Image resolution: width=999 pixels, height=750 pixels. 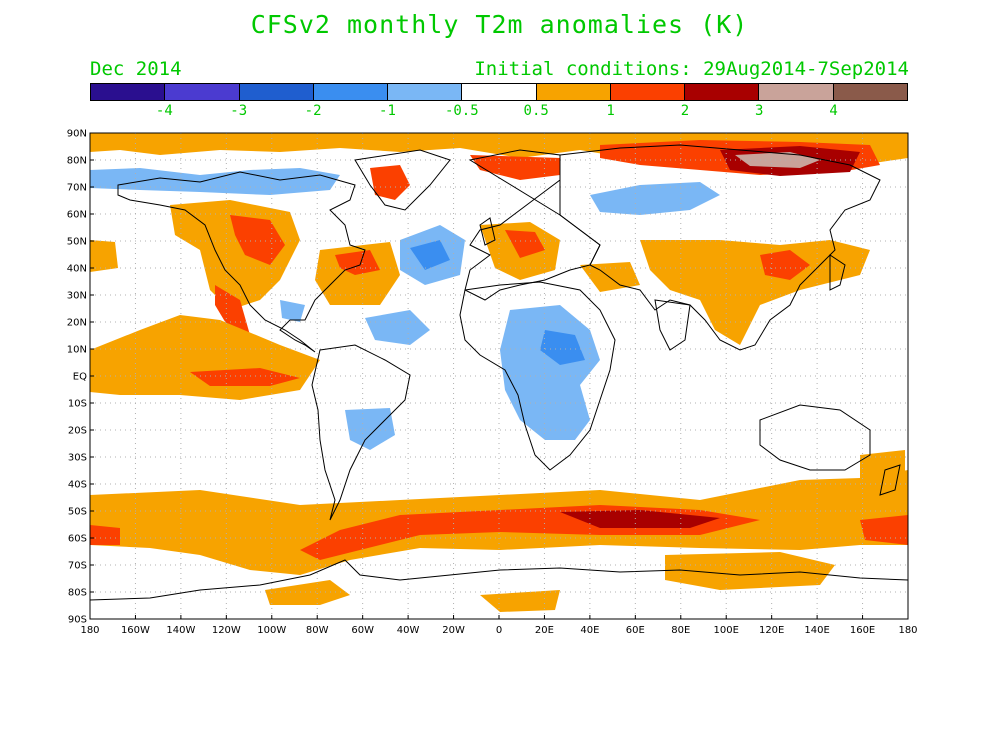 What do you see at coordinates (635, 630) in the screenshot?
I see `lon-tick-label: 60E` at bounding box center [635, 630].